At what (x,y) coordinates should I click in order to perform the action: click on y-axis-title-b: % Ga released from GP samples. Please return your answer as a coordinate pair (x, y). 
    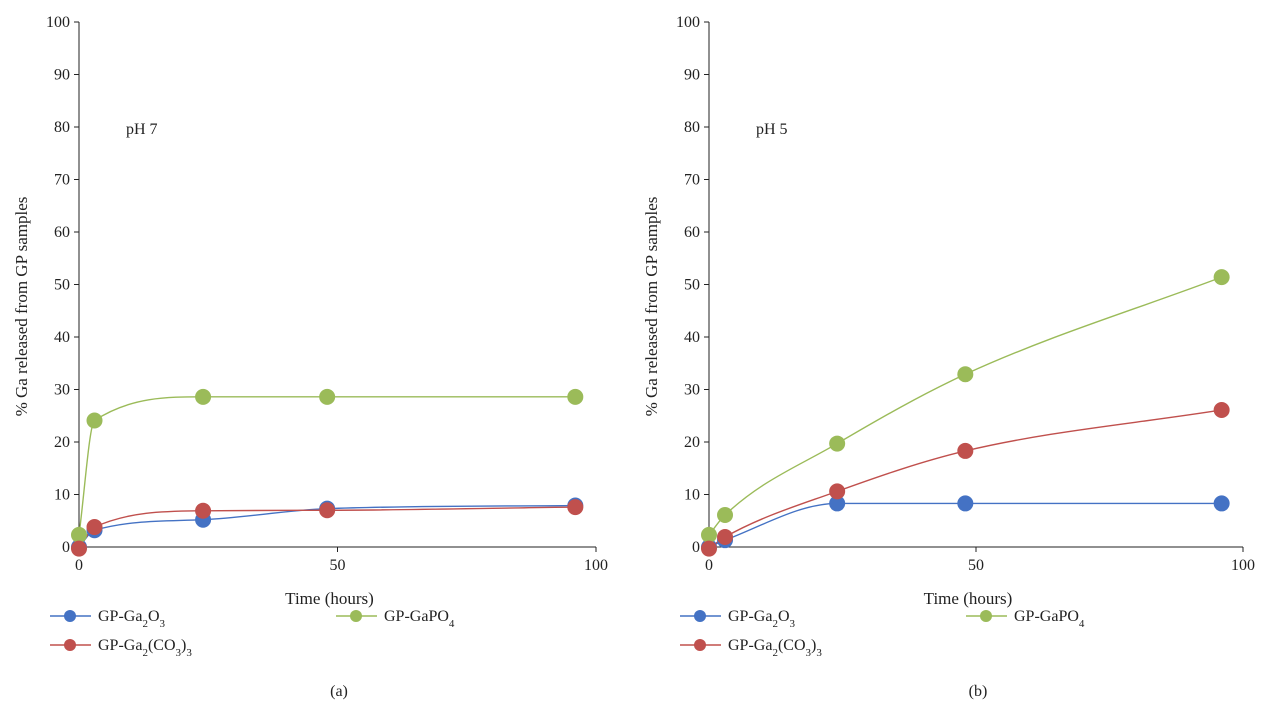
    Looking at the image, I should click on (651, 307).